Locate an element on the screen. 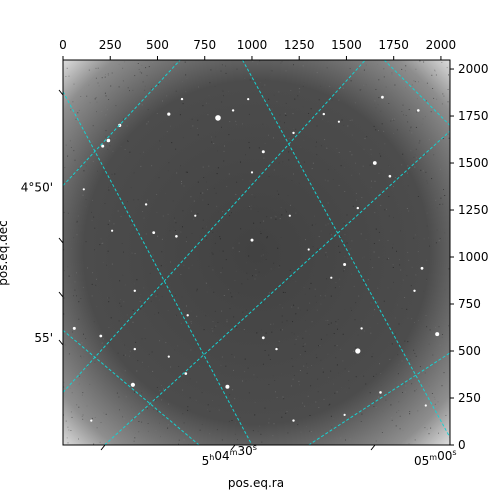 The height and width of the screenshot is (500, 500). x-tick-label: 2000 is located at coordinates (441, 45).